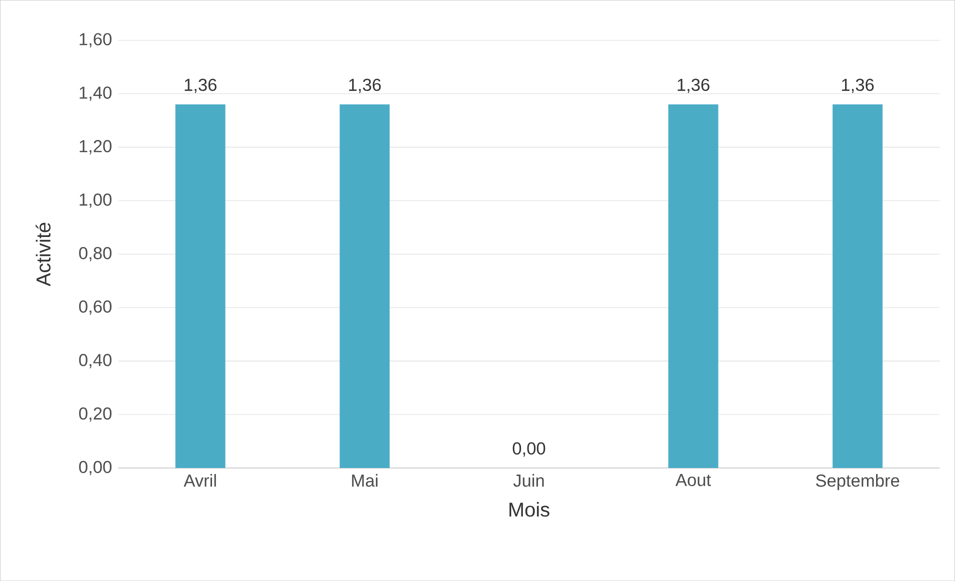 This screenshot has width=955, height=581. I want to click on x-tick-label: Mai, so click(365, 480).